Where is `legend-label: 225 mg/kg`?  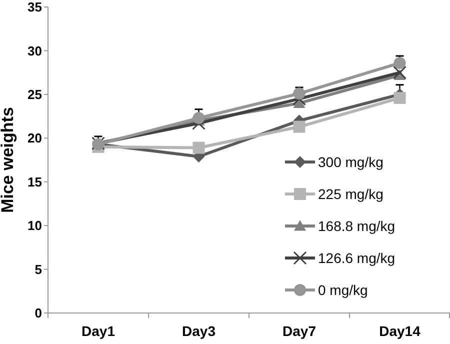 legend-label: 225 mg/kg is located at coordinates (351, 194).